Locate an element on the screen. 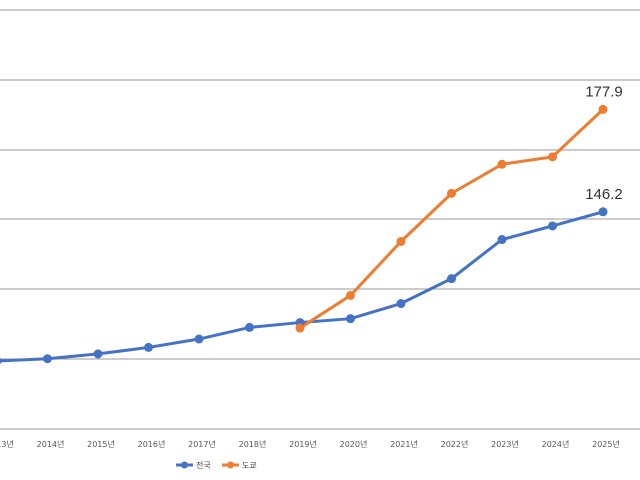 This screenshot has width=640, height=480. x-tick-label: 2015년 is located at coordinates (101, 444).